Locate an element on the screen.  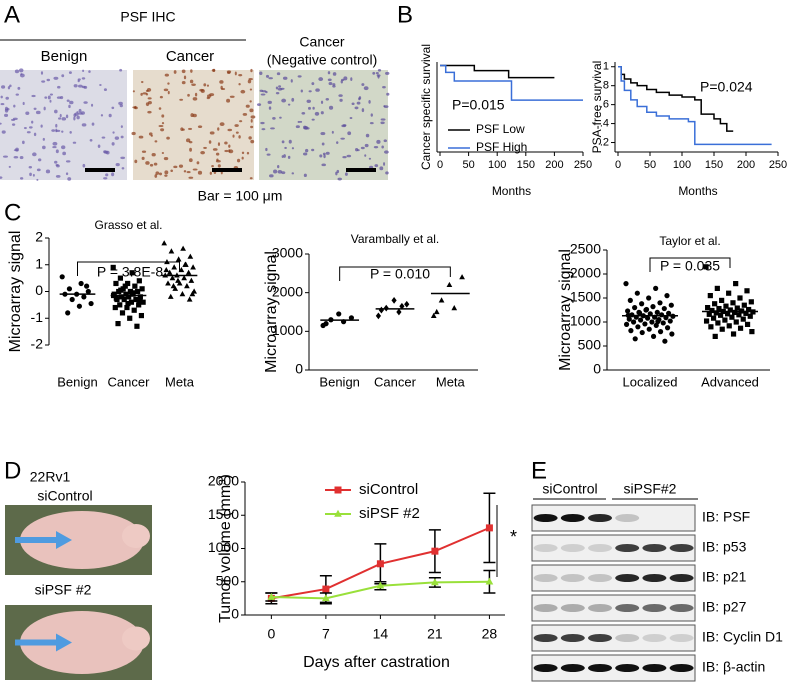
x-tick-label: 200 is located at coordinates (554, 165).